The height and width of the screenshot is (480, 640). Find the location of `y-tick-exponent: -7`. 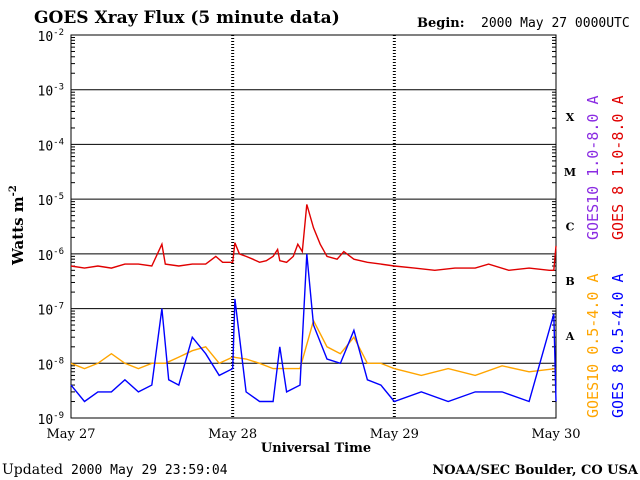

y-tick-exponent: -7 is located at coordinates (58, 307).